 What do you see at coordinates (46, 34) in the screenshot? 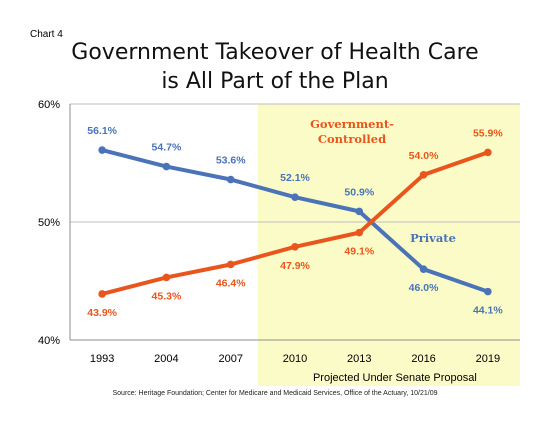
I see `chart-number-label: Chart 4` at bounding box center [46, 34].